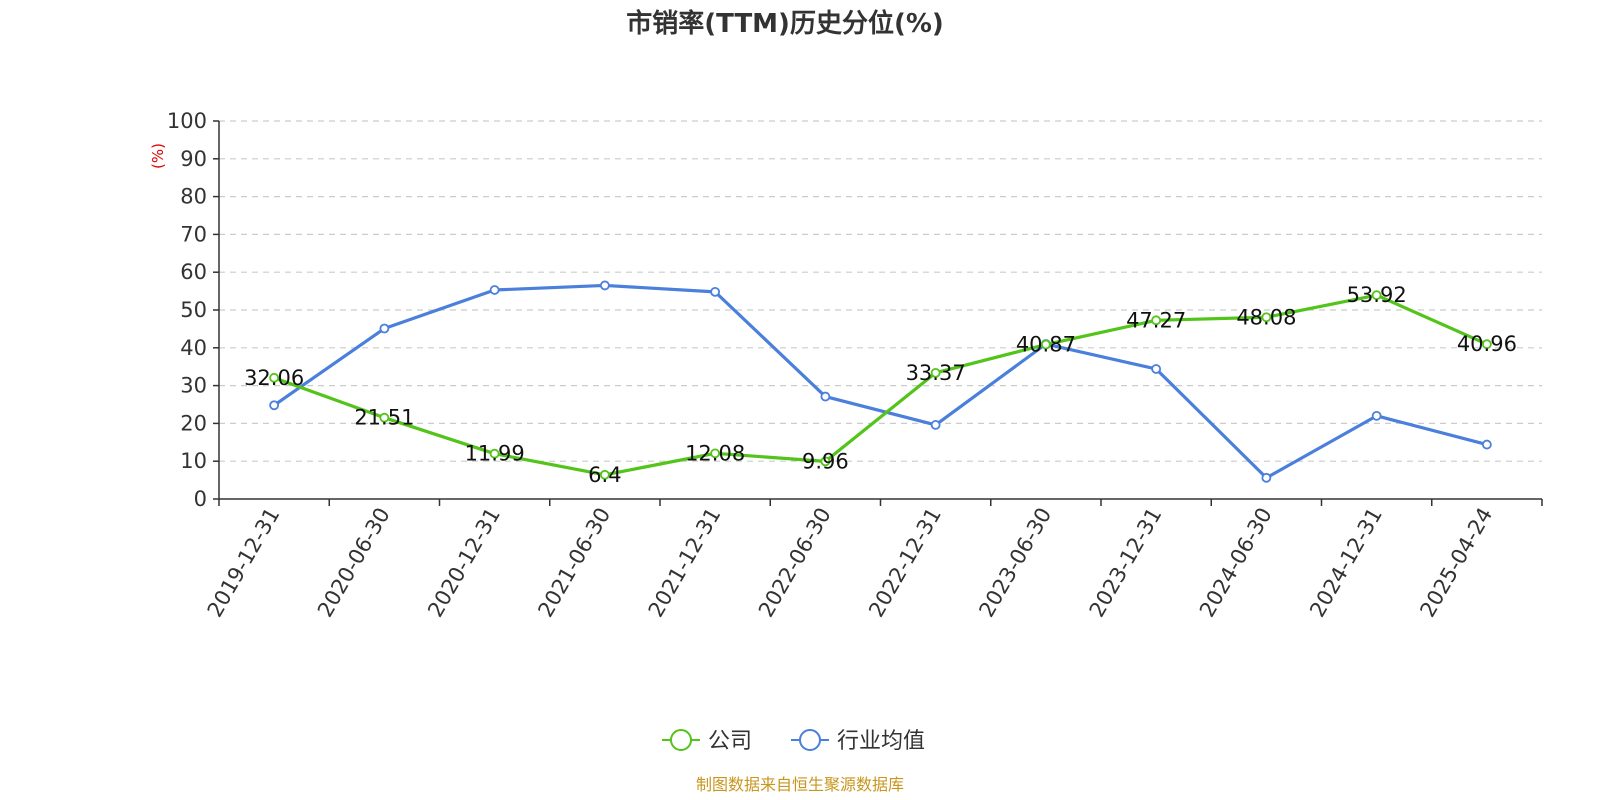 This screenshot has width=1600, height=800. Describe the element at coordinates (730, 741) in the screenshot. I see `legend-label: 公司` at that location.